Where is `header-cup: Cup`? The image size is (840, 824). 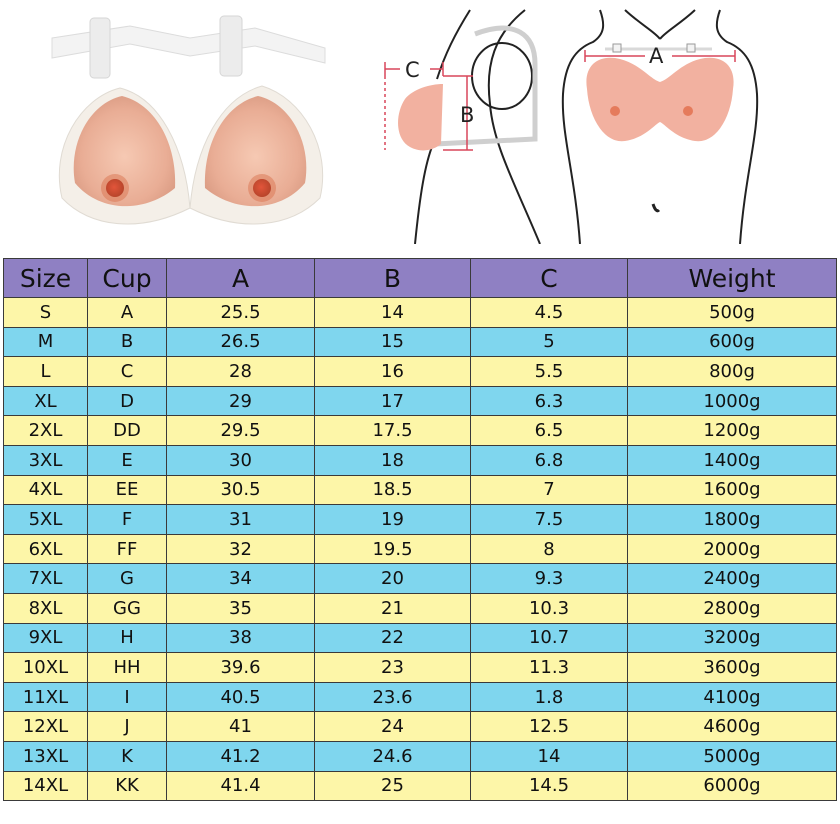 header-cup: Cup is located at coordinates (127, 278).